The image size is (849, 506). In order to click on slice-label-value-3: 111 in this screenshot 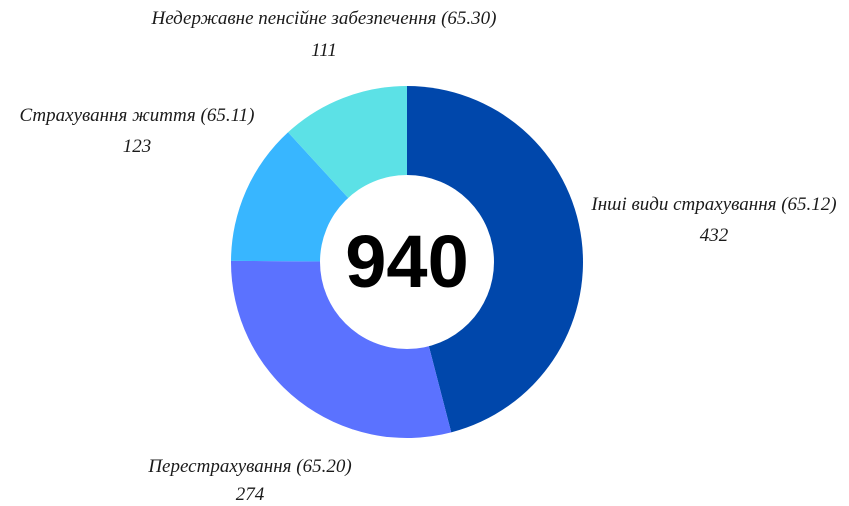, I will do `click(324, 50)`.